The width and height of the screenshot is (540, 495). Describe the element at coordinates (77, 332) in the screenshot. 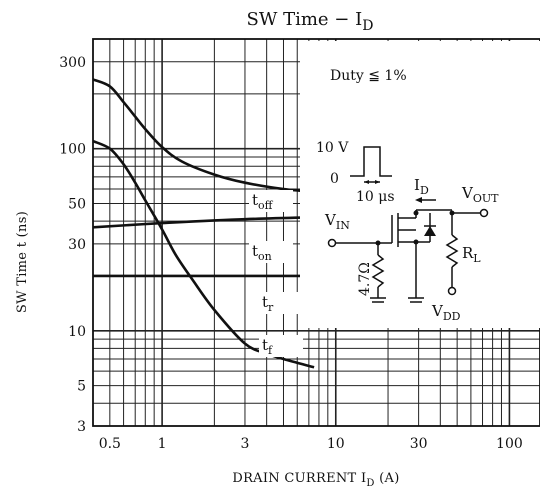

I see `y-tick-label: 10` at that location.